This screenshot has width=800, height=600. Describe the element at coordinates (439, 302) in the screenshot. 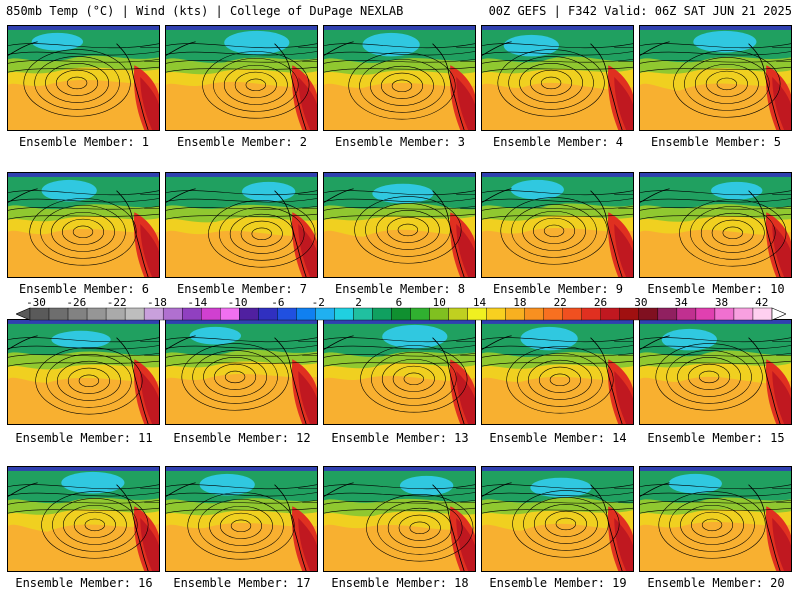

I see `colorbar-tick-label: 10` at that location.